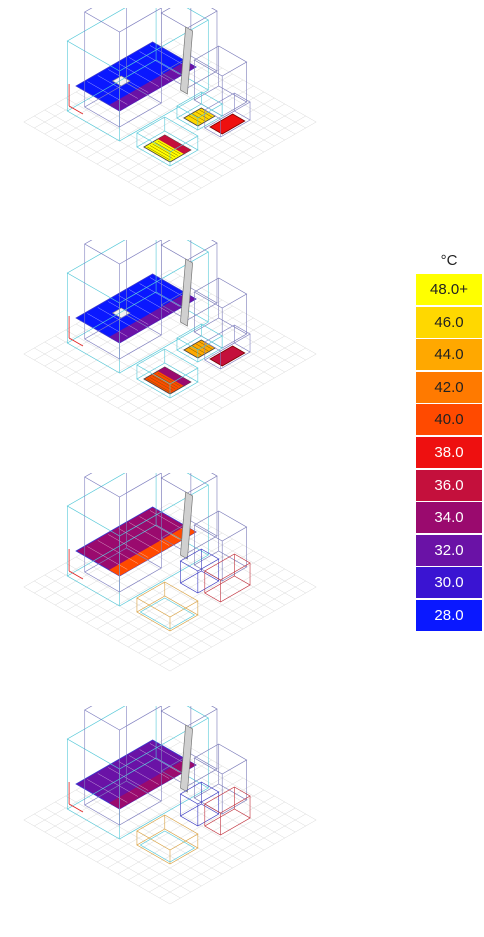 The width and height of the screenshot is (484, 937). Describe the element at coordinates (449, 355) in the screenshot. I see `legend-swatch: 44.0` at that location.